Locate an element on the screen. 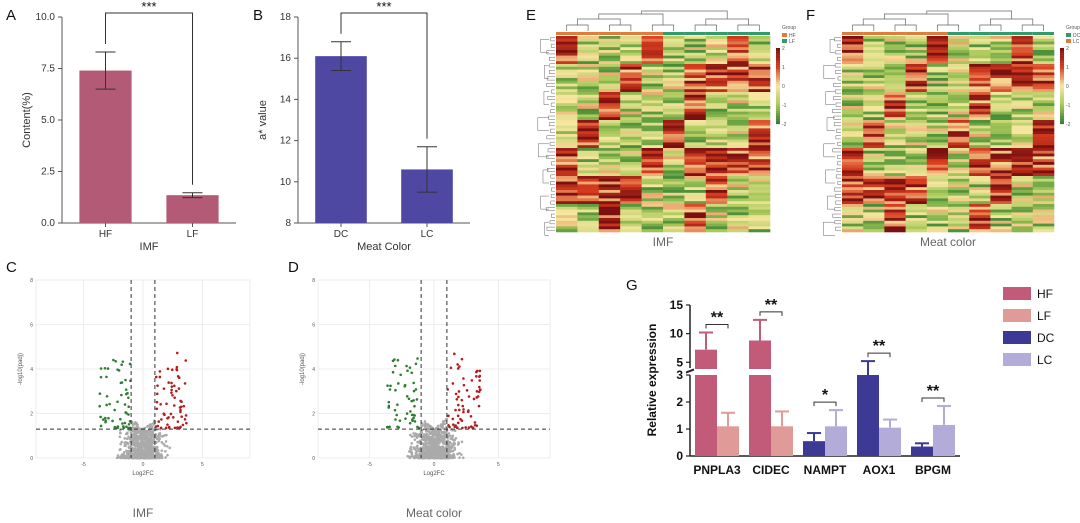 The image size is (1080, 523). panel-label-g: G is located at coordinates (632, 285).